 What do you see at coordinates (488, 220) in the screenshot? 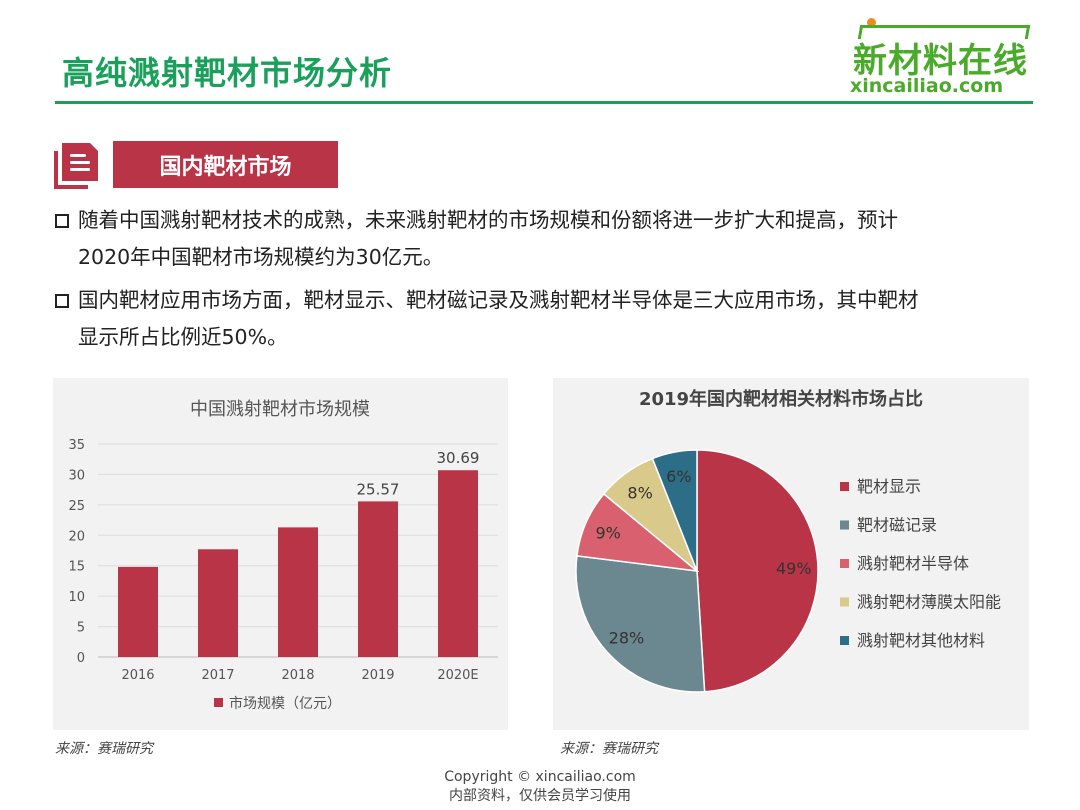
I see `bullet-text: 随着中国溅射靶材技术的成熟，未来溅射靶材的市场规模和份额将进一步扩大和提高，预计` at bounding box center [488, 220].